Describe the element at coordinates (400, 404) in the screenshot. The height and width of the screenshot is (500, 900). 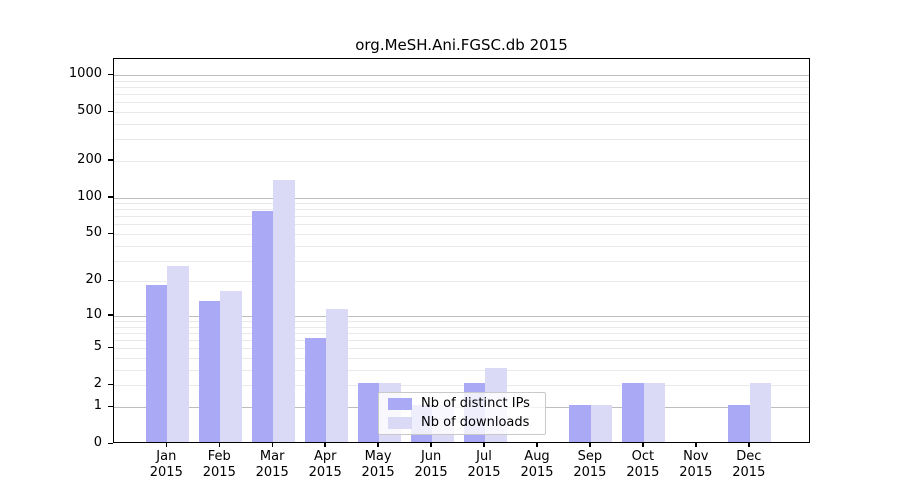
I see `legend-swatch-distinct-ips` at that location.